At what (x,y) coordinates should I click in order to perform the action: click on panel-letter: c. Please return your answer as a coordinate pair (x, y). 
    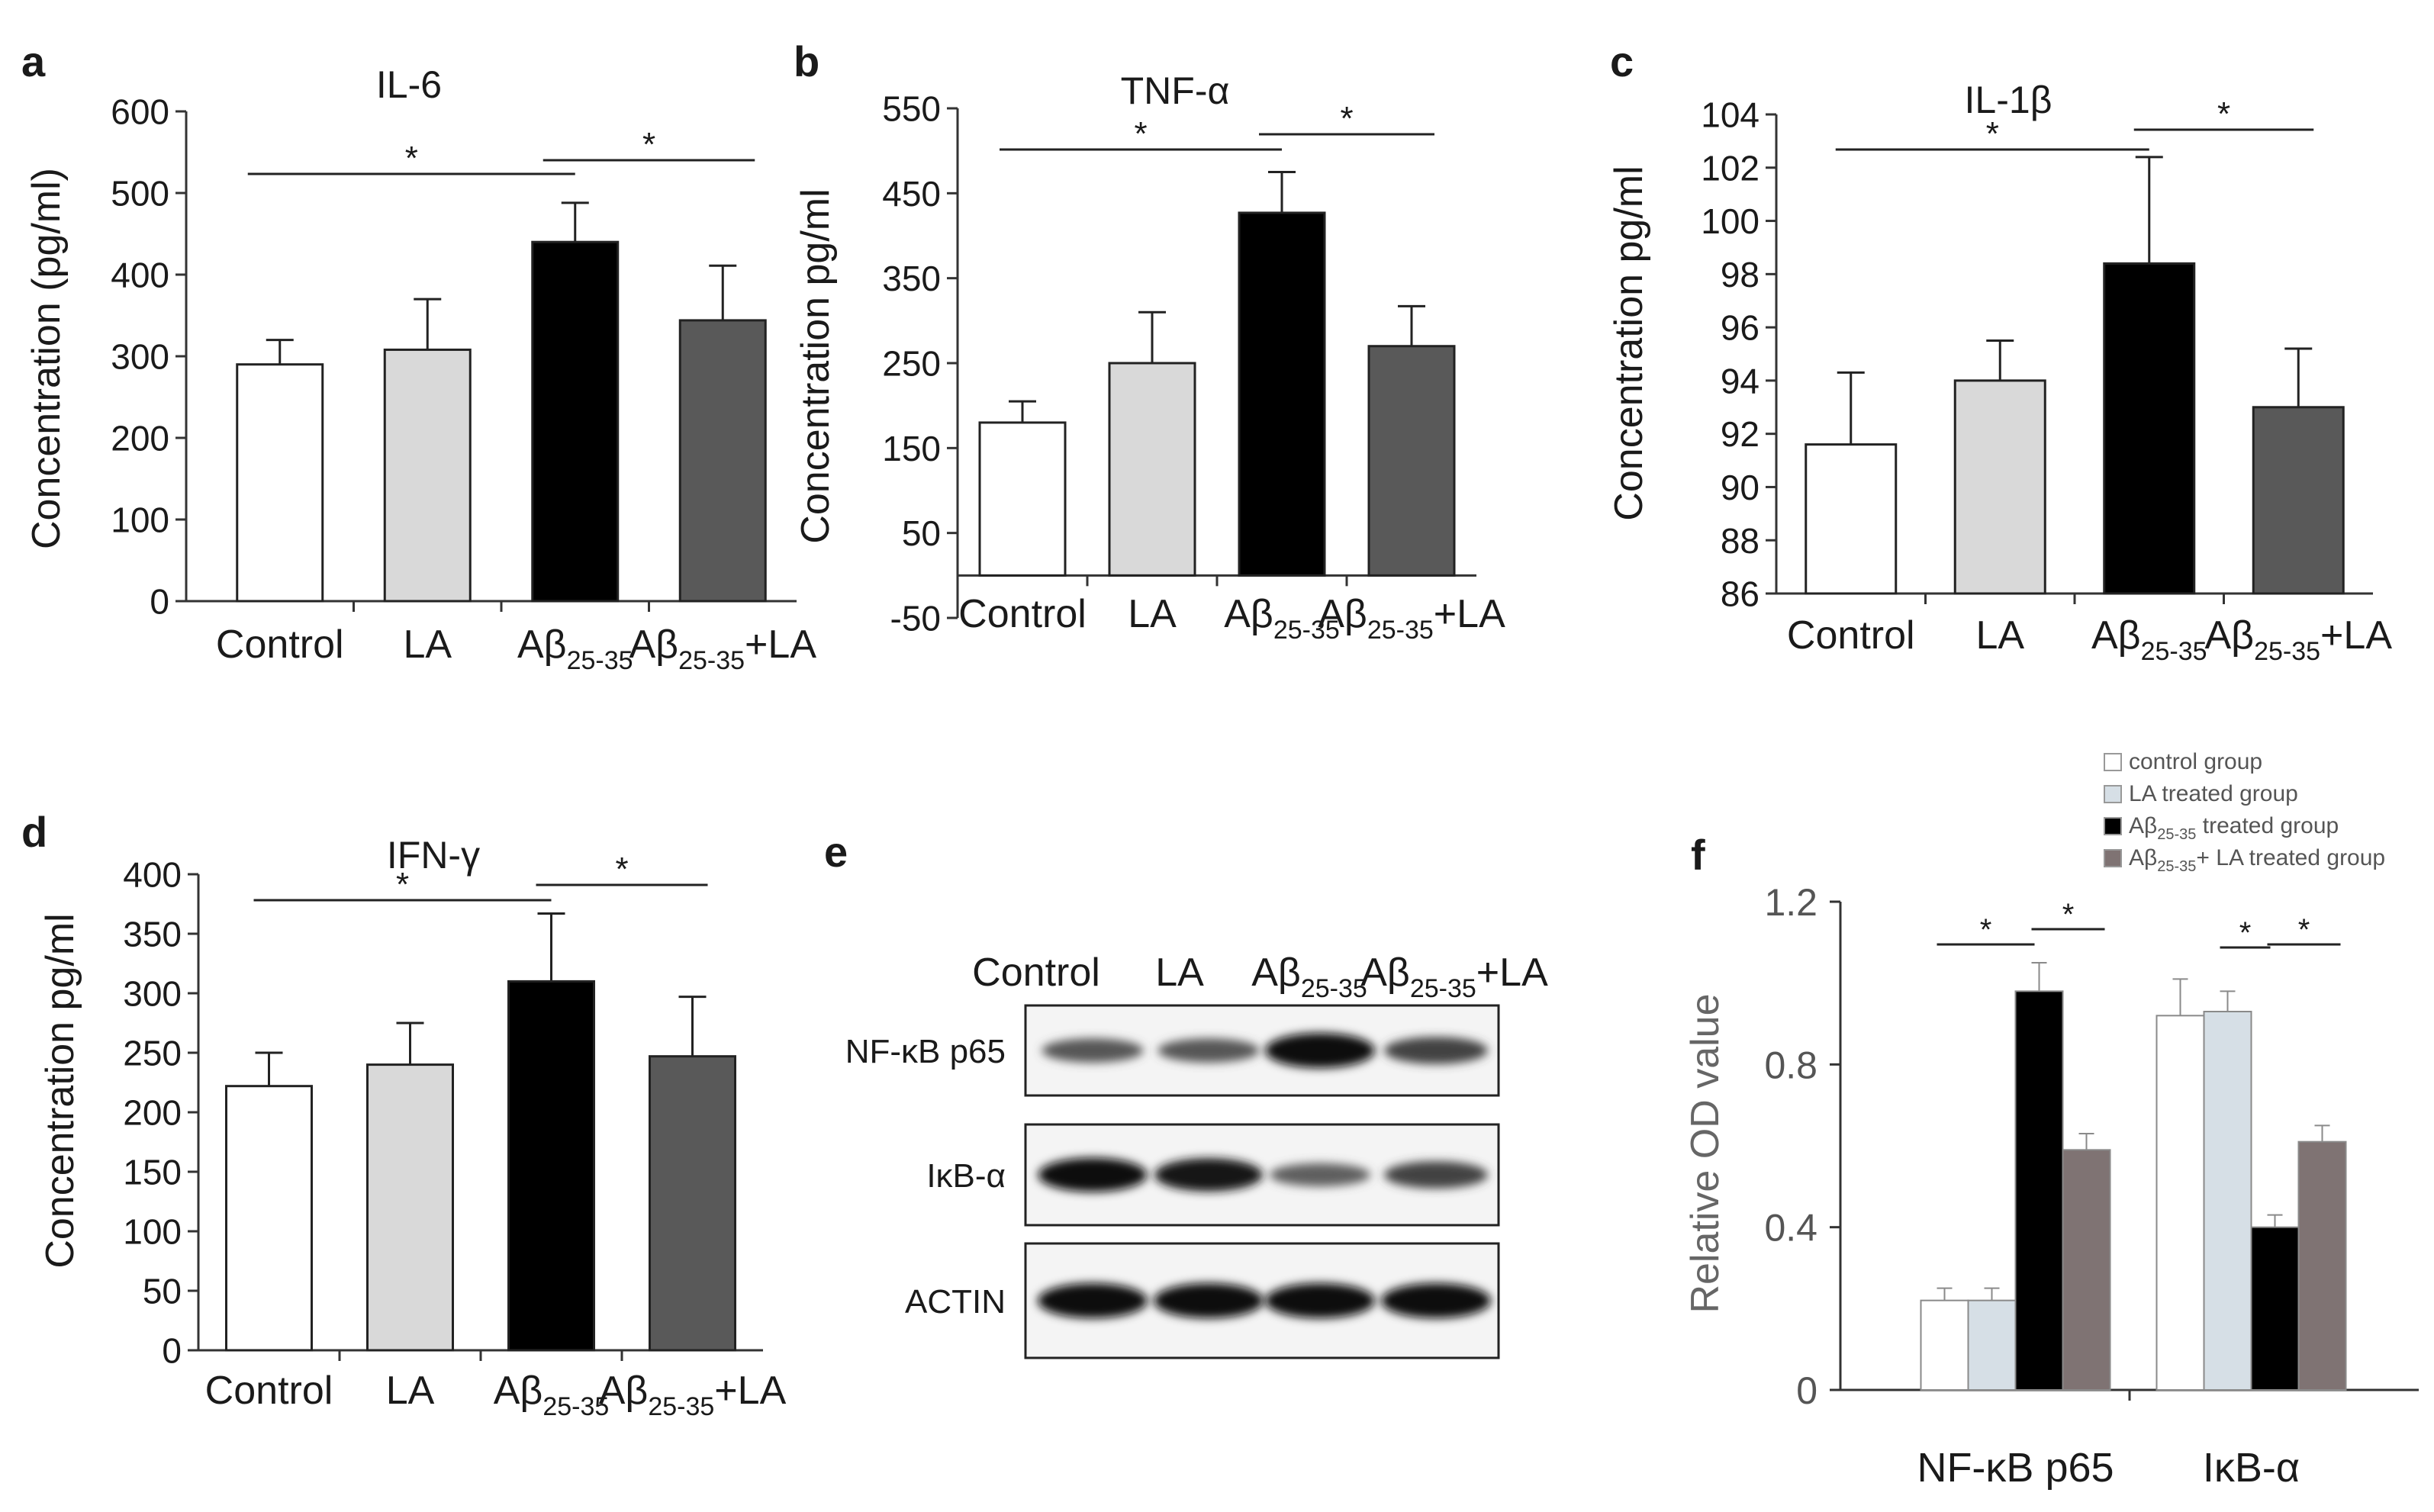
    Looking at the image, I should click on (1622, 61).